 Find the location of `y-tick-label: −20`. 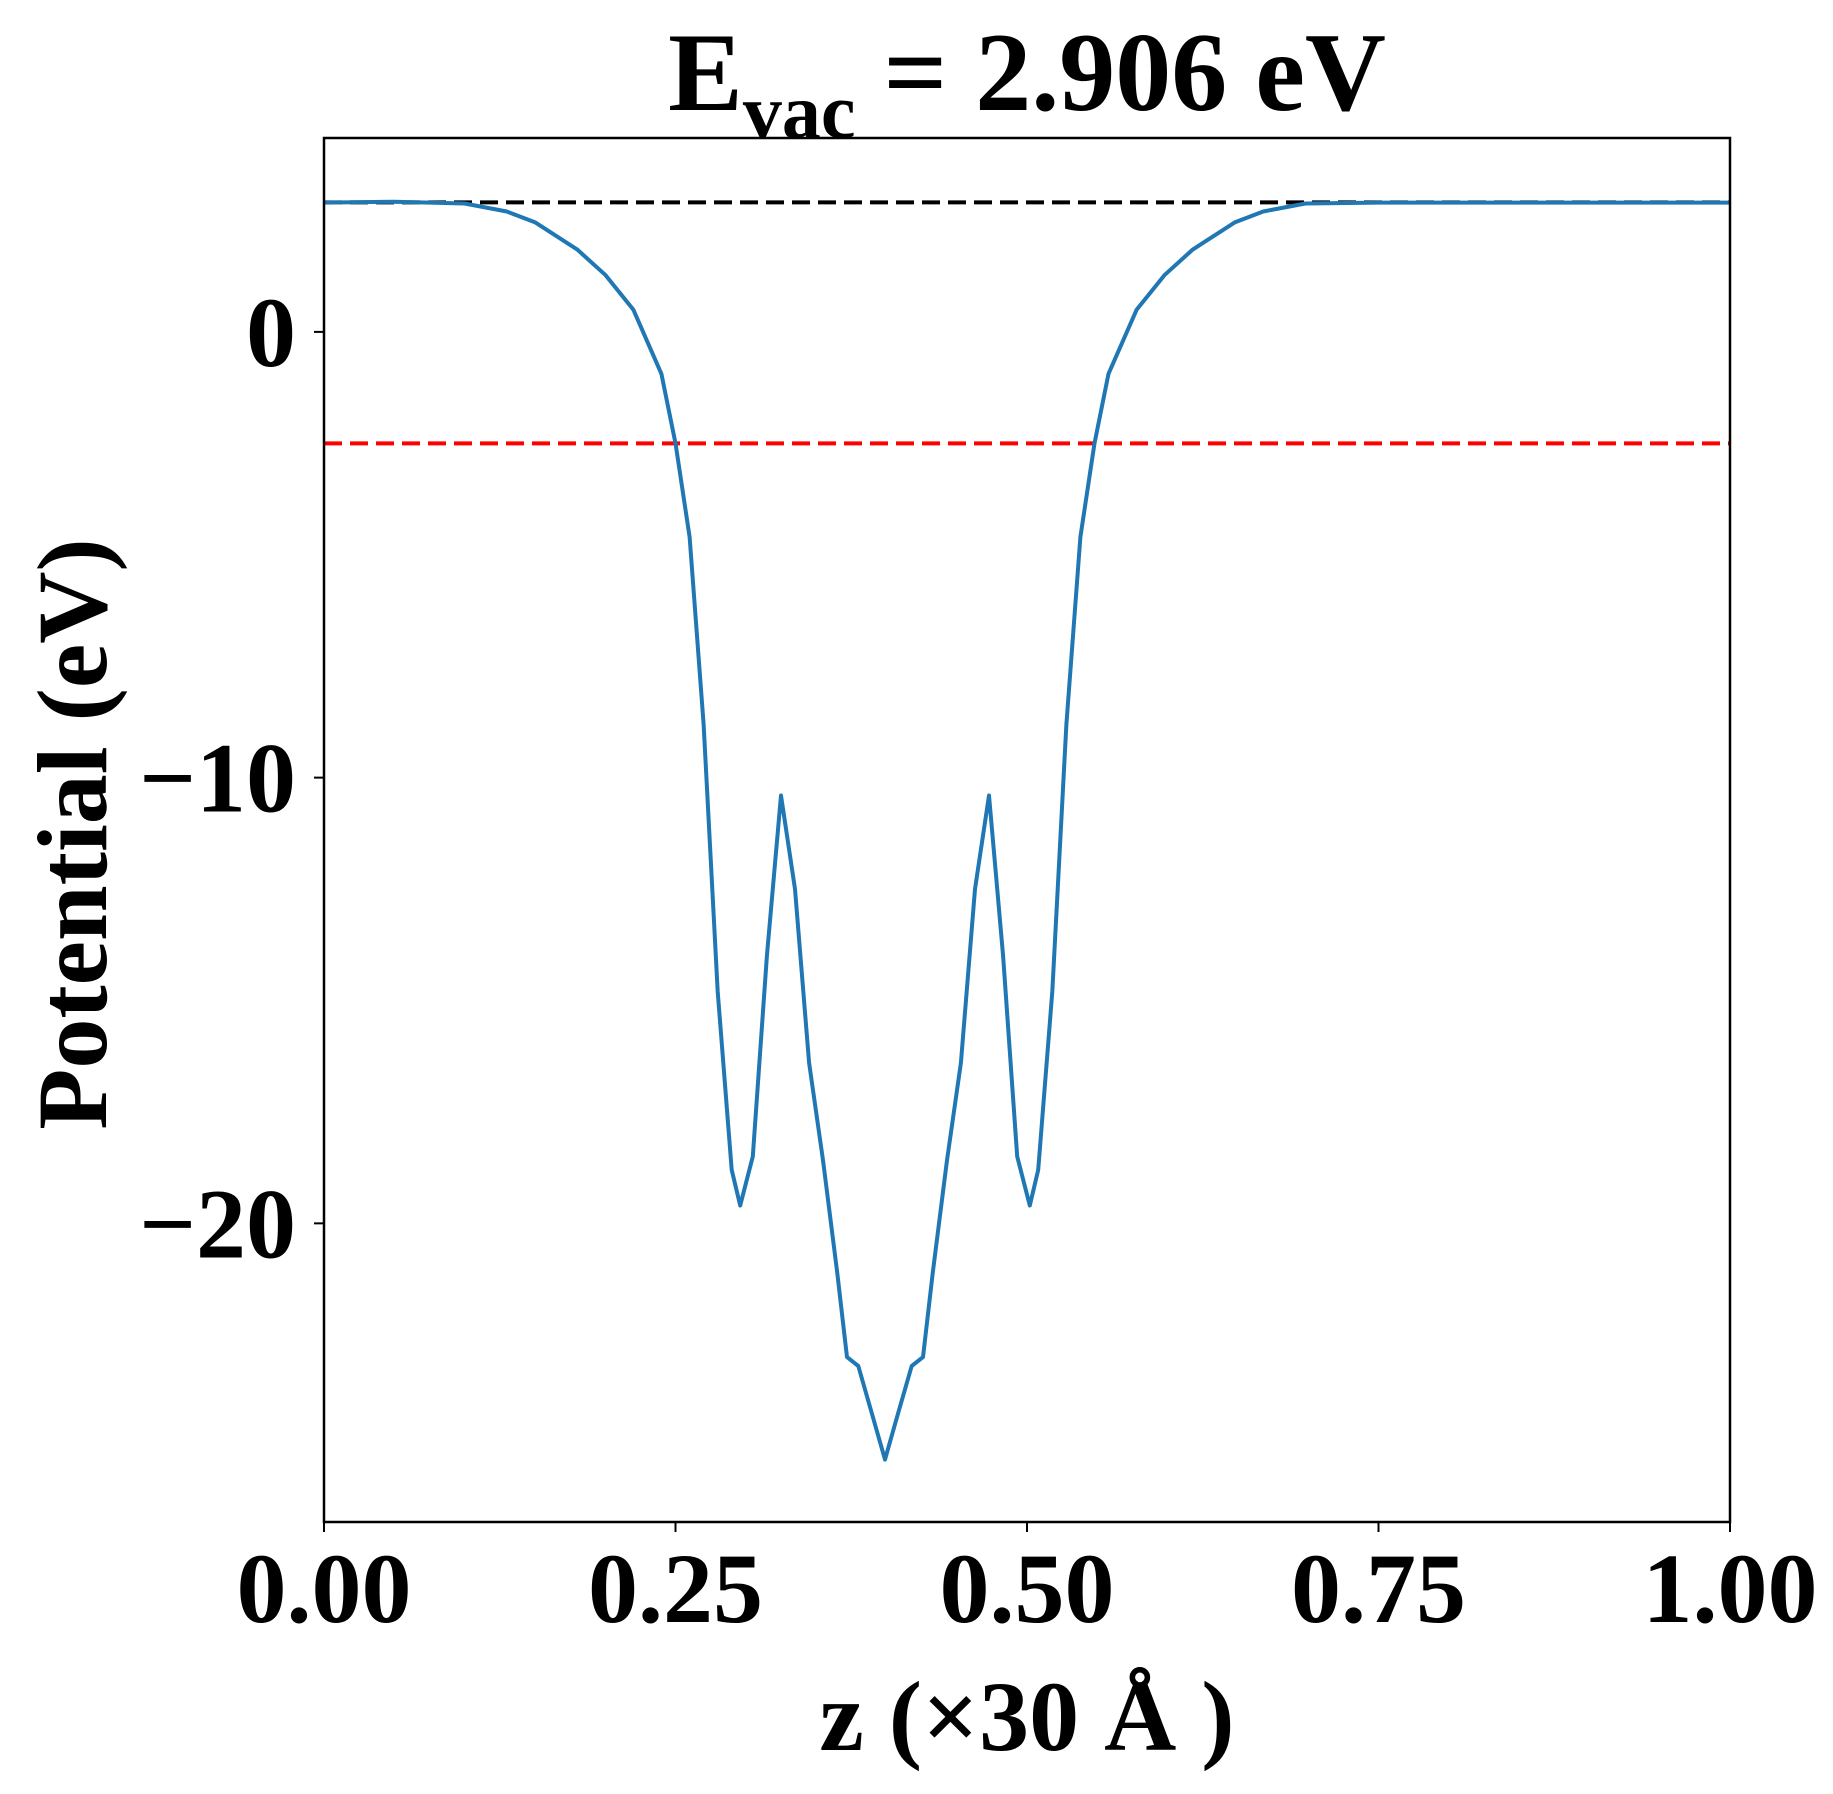

y-tick-label: −20 is located at coordinates (217, 1223).